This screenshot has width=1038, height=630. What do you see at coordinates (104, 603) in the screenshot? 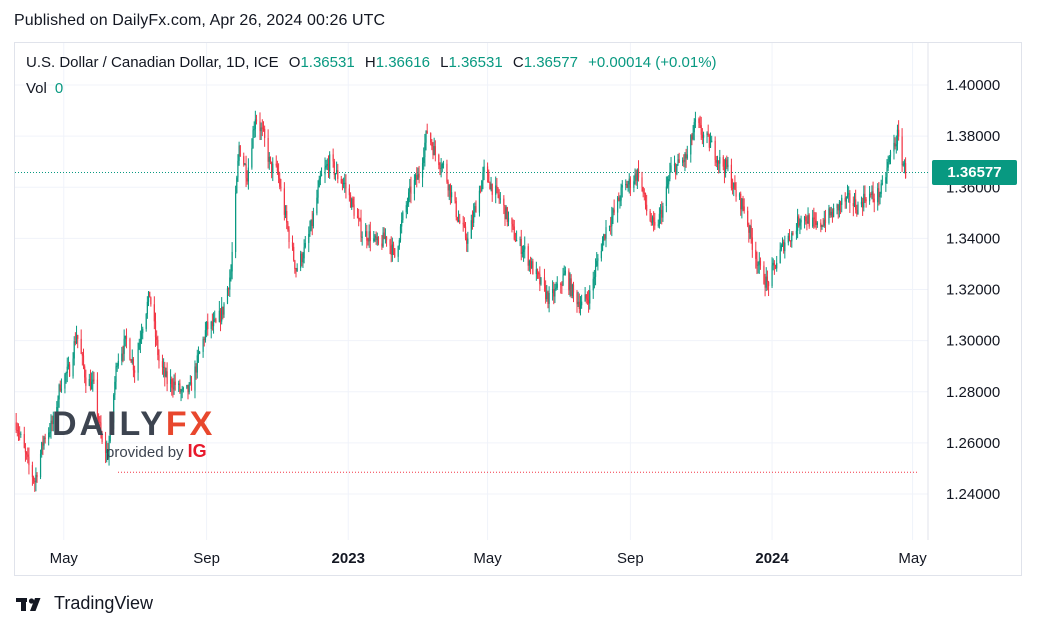
I see `tradingview-label: TradingView` at bounding box center [104, 603].